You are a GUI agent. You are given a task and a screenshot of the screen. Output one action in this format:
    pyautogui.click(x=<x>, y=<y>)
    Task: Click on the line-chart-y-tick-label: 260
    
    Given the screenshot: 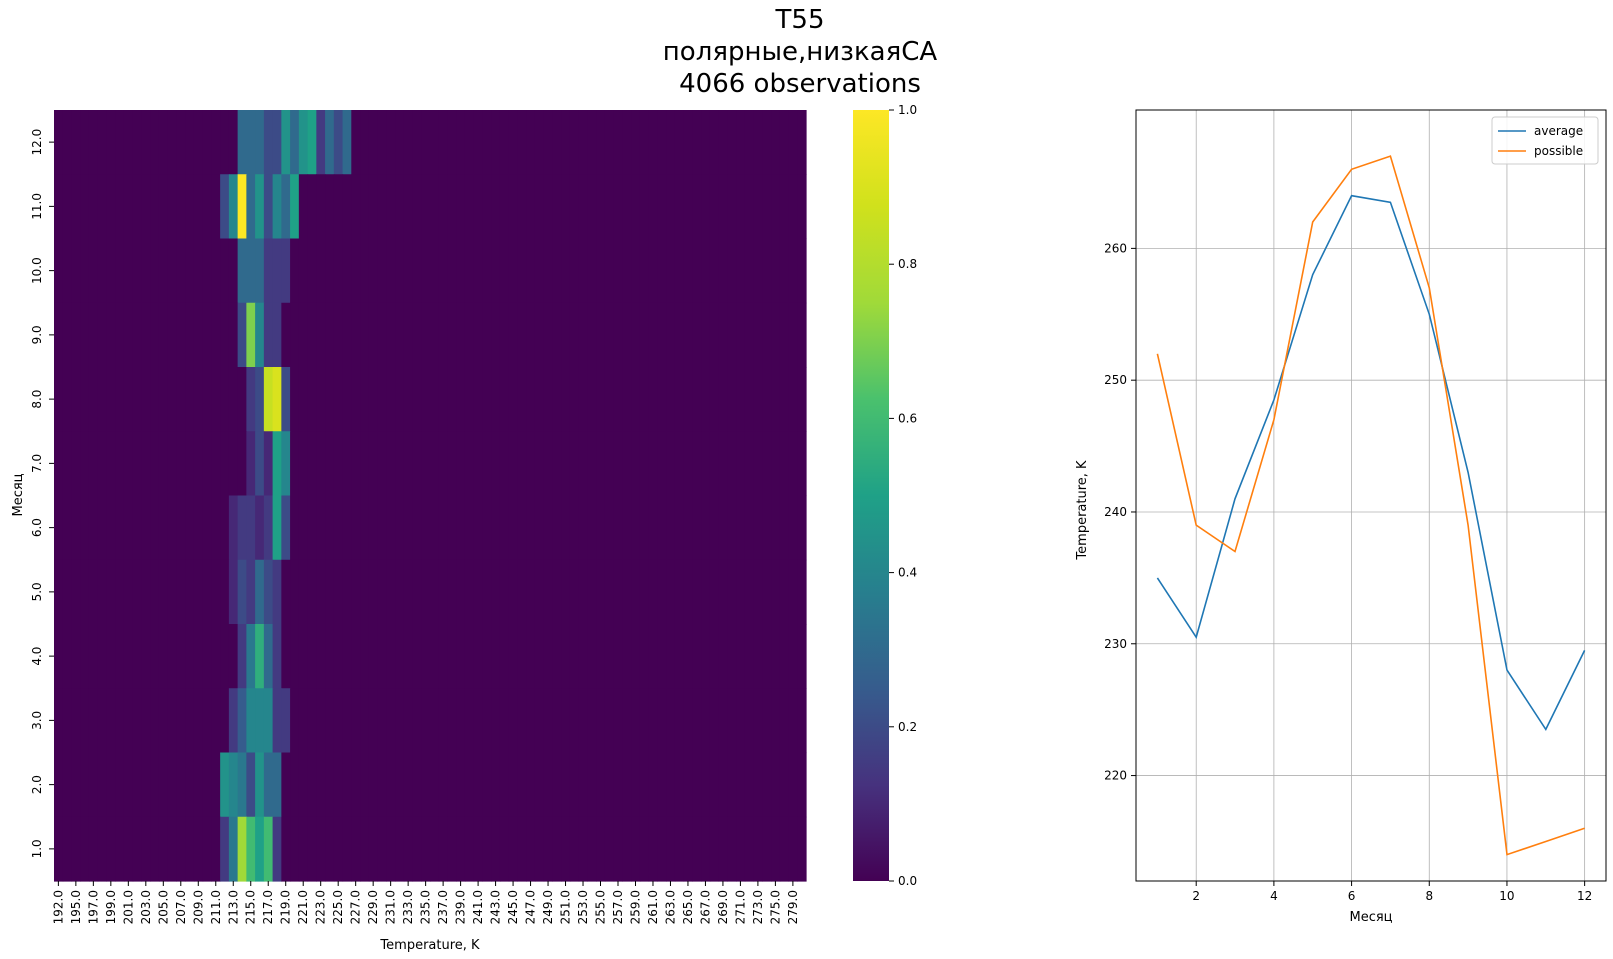 What is the action you would take?
    pyautogui.click(x=1115, y=248)
    